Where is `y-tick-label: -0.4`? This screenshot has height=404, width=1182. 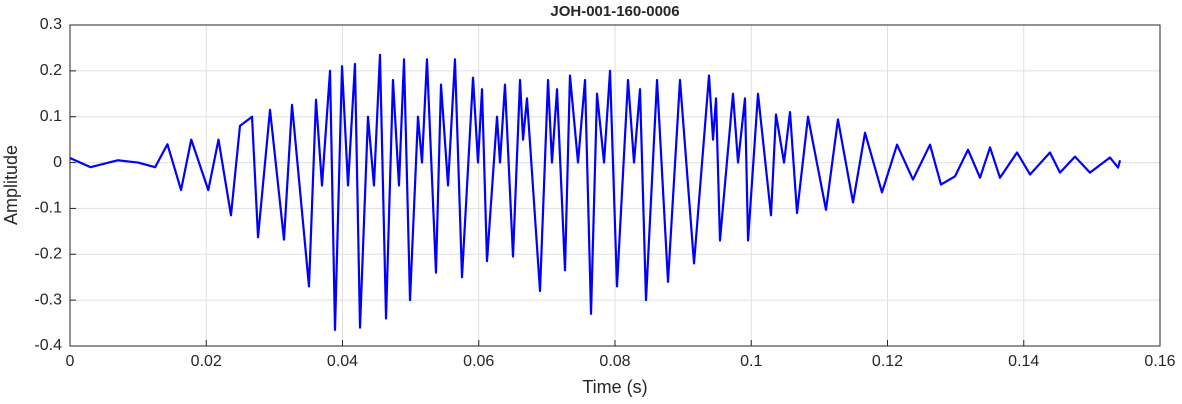 y-tick-label: -0.4 is located at coordinates (48, 345).